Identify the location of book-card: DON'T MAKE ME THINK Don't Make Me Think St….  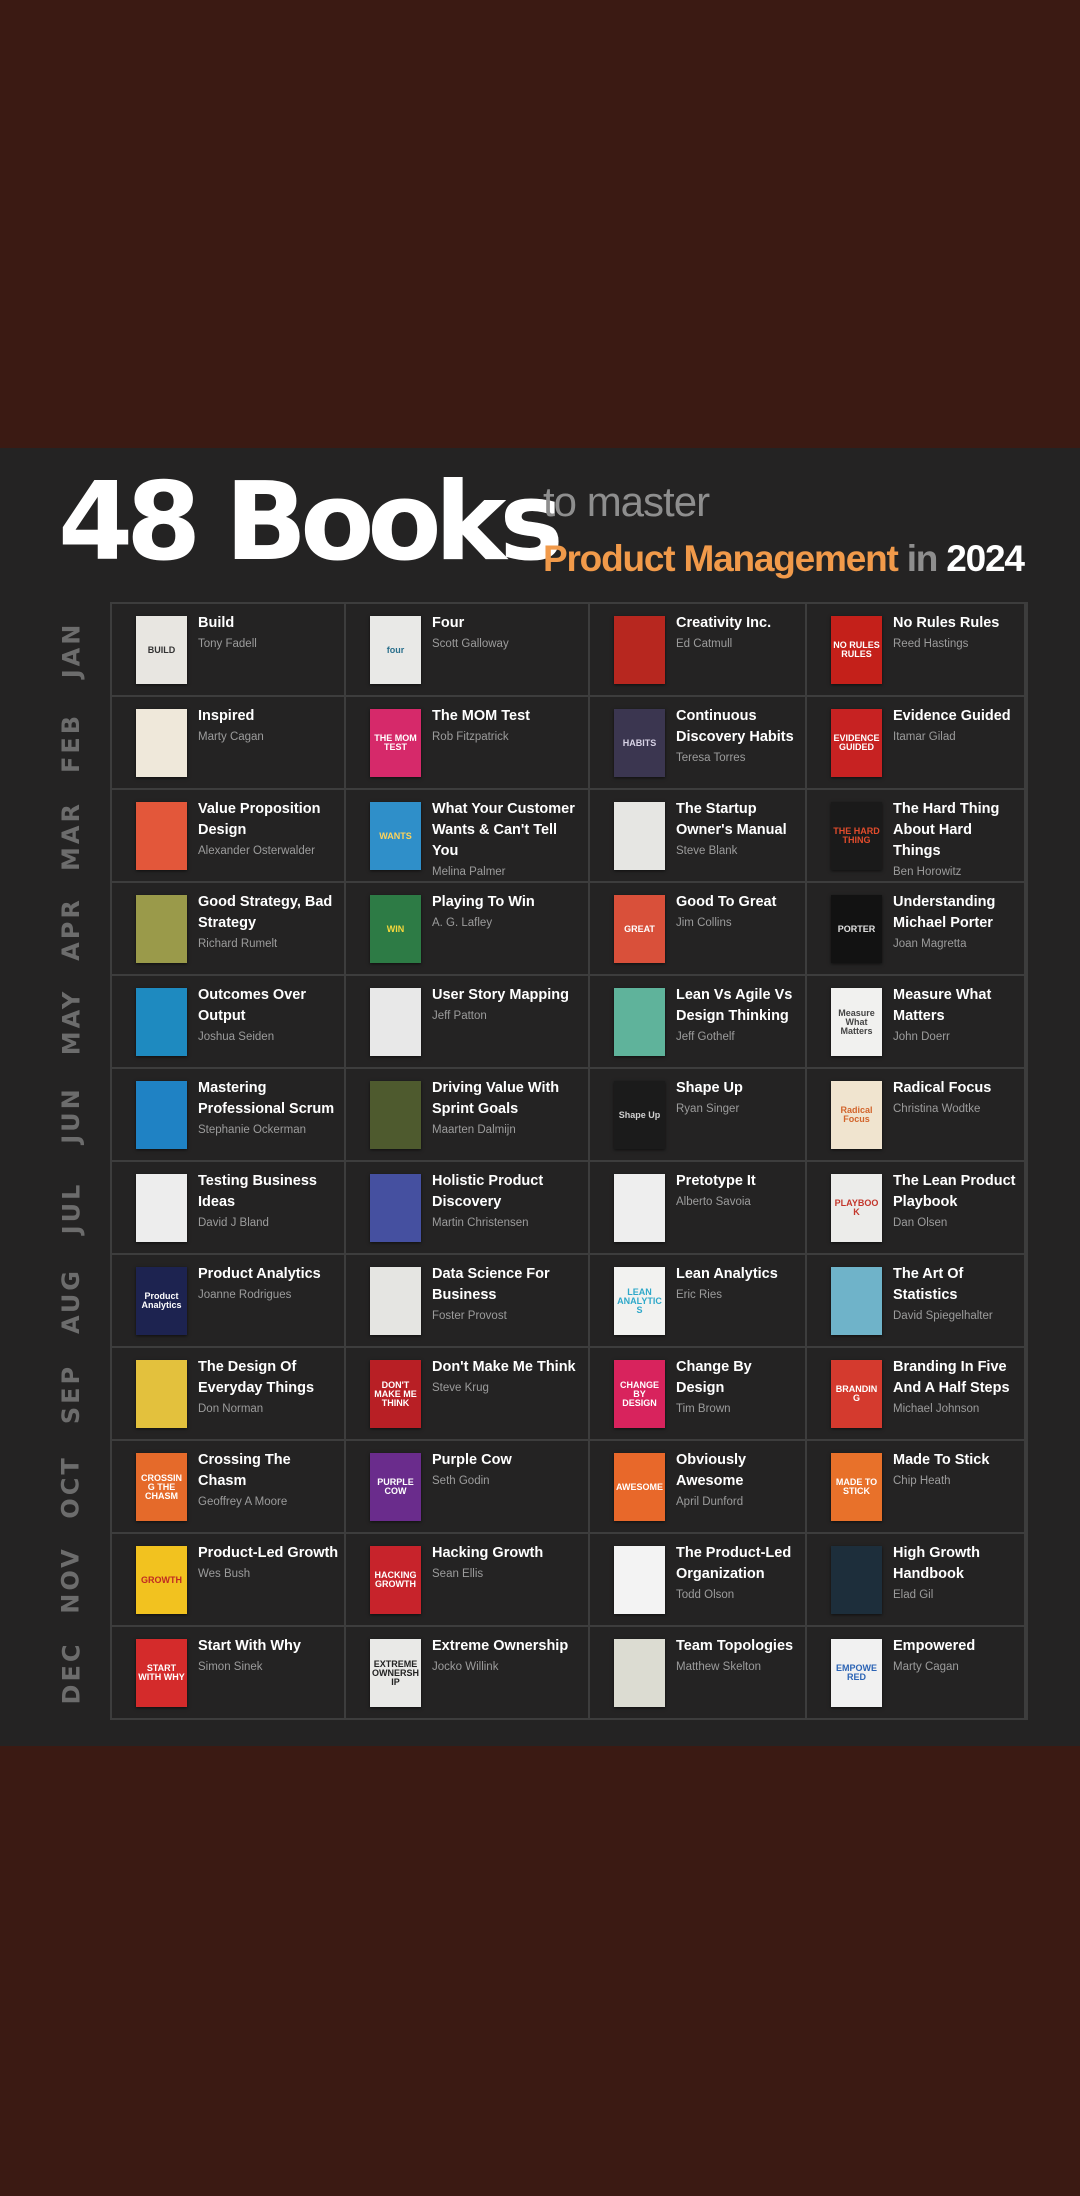
(467, 1393).